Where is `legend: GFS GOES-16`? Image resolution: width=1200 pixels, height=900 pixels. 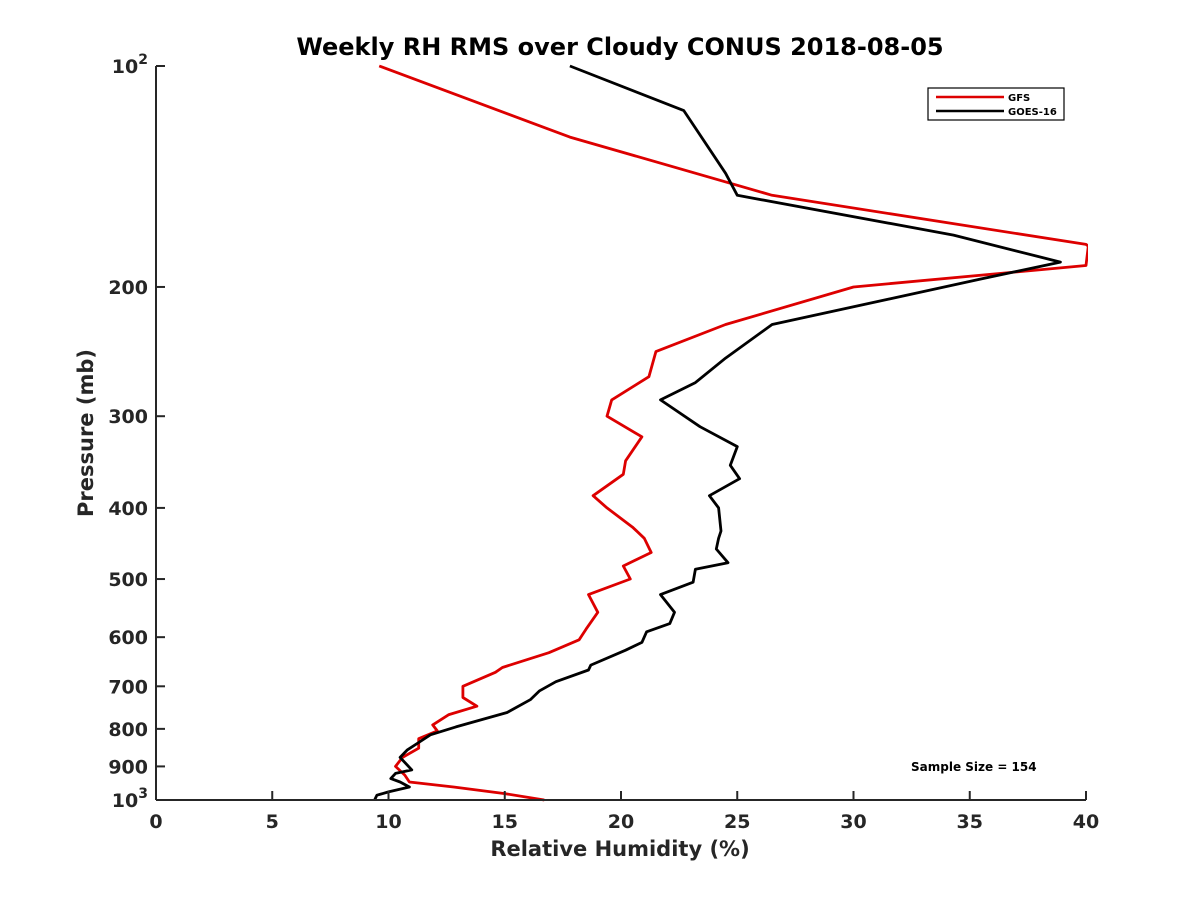
legend: GFS GOES-16 is located at coordinates (996, 104).